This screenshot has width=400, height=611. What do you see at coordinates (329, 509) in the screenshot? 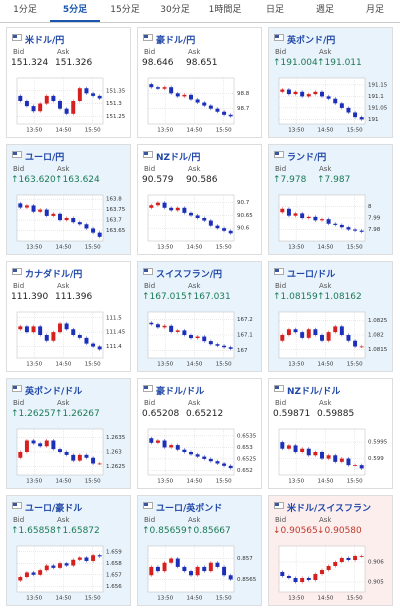
I see `pair-name: 米ドル/スイスフラン` at bounding box center [329, 509].